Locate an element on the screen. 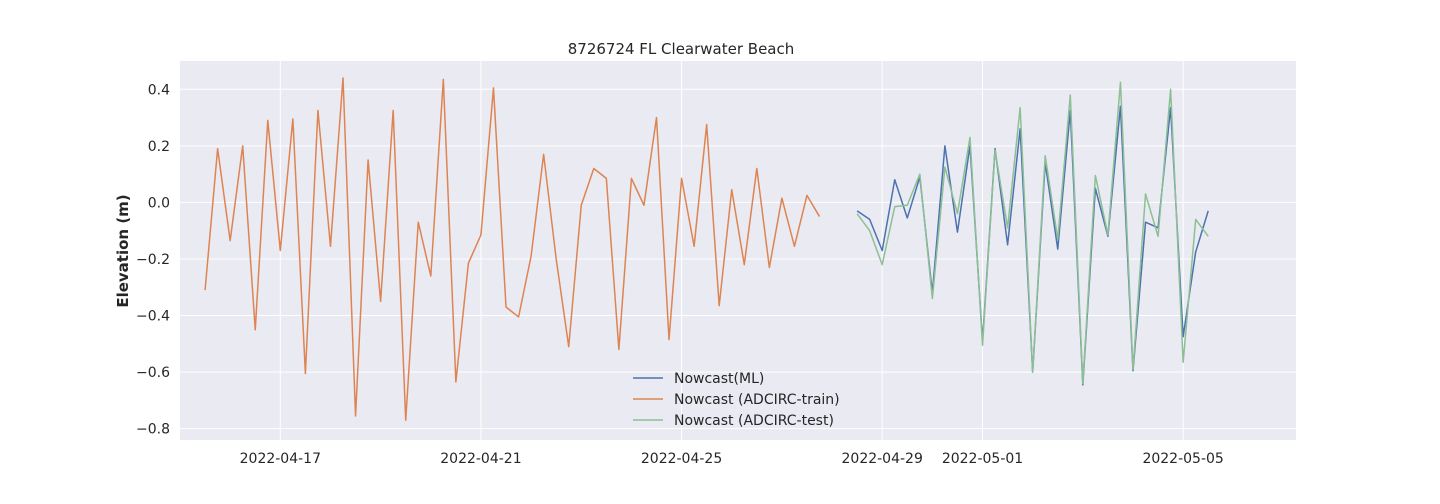 Image resolution: width=1440 pixels, height=504 pixels. x-tick-label: 2022-04-29 is located at coordinates (882, 459).